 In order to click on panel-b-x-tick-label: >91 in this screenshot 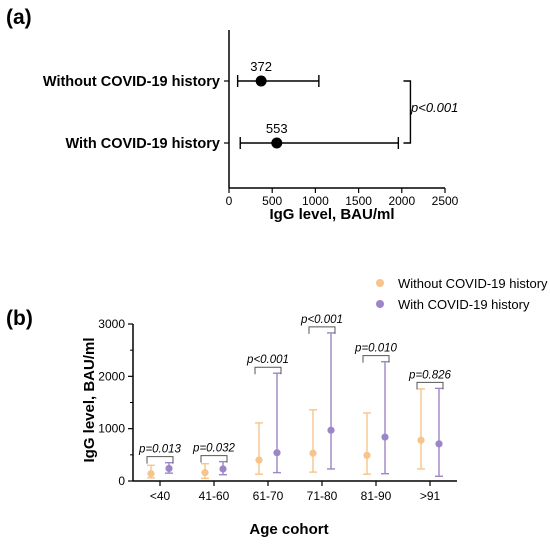, I will do `click(430, 496)`.